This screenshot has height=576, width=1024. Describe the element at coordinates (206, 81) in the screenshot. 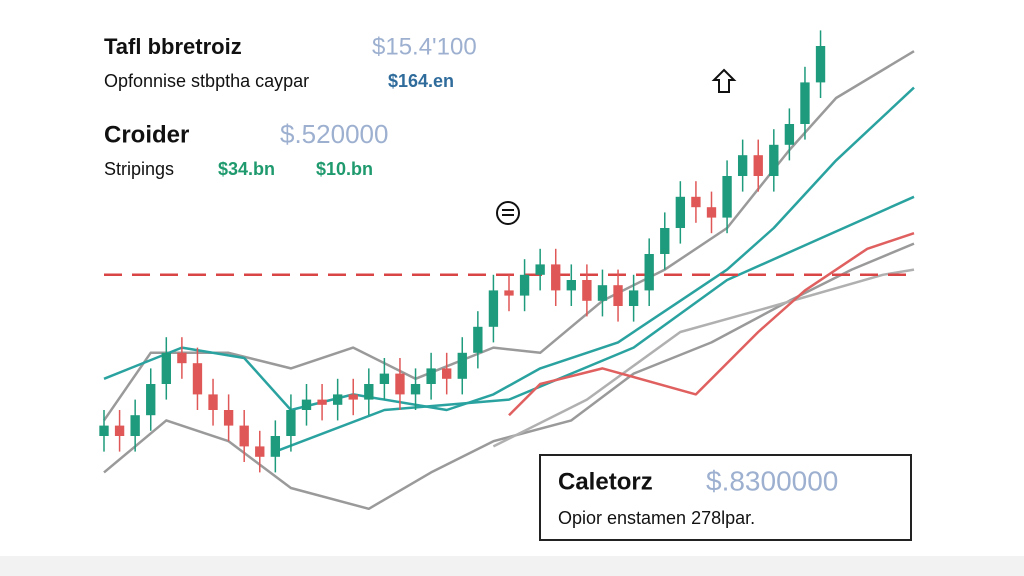

I see `header-subtitle: Opfonnise stbptha caypar` at that location.